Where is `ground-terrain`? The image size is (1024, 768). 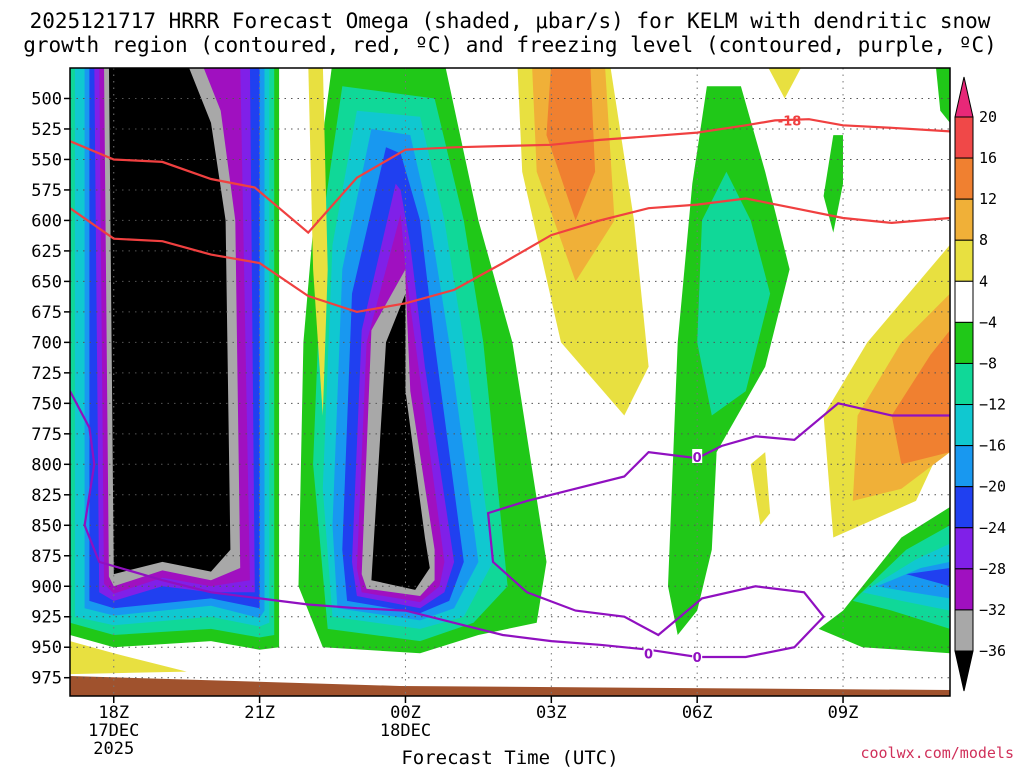
ground-terrain is located at coordinates (510, 686).